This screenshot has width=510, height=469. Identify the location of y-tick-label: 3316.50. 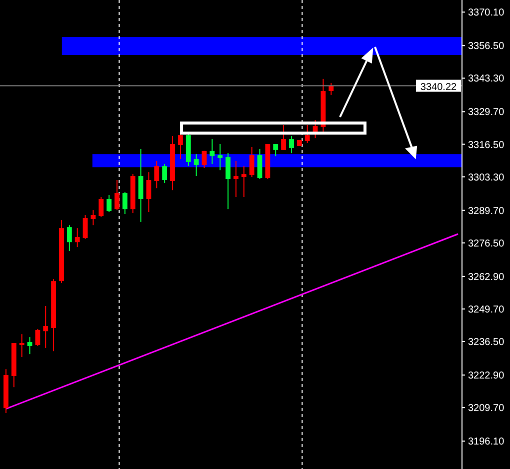
(486, 145).